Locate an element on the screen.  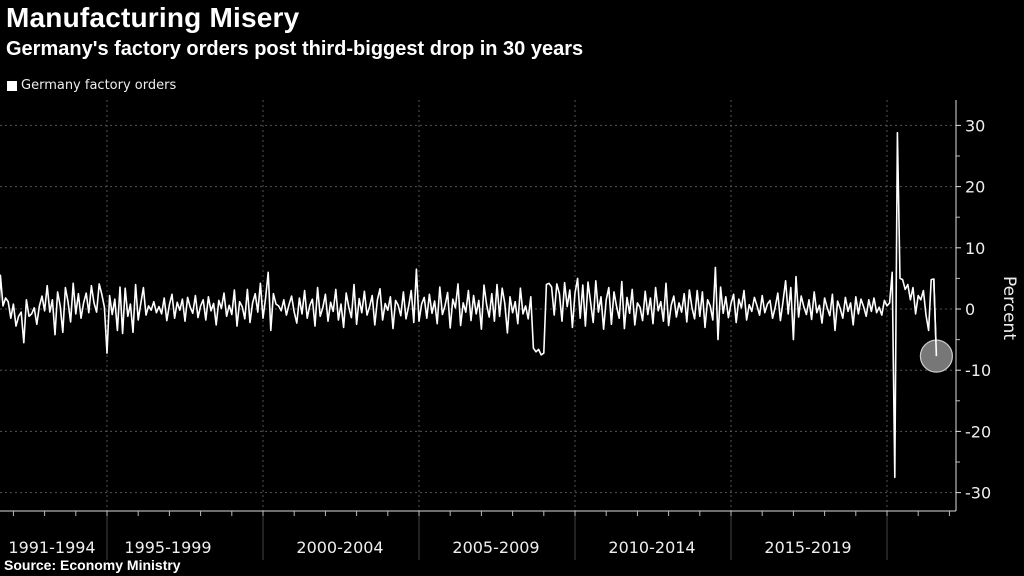
x-period-label: 1991-1994 is located at coordinates (51, 547).